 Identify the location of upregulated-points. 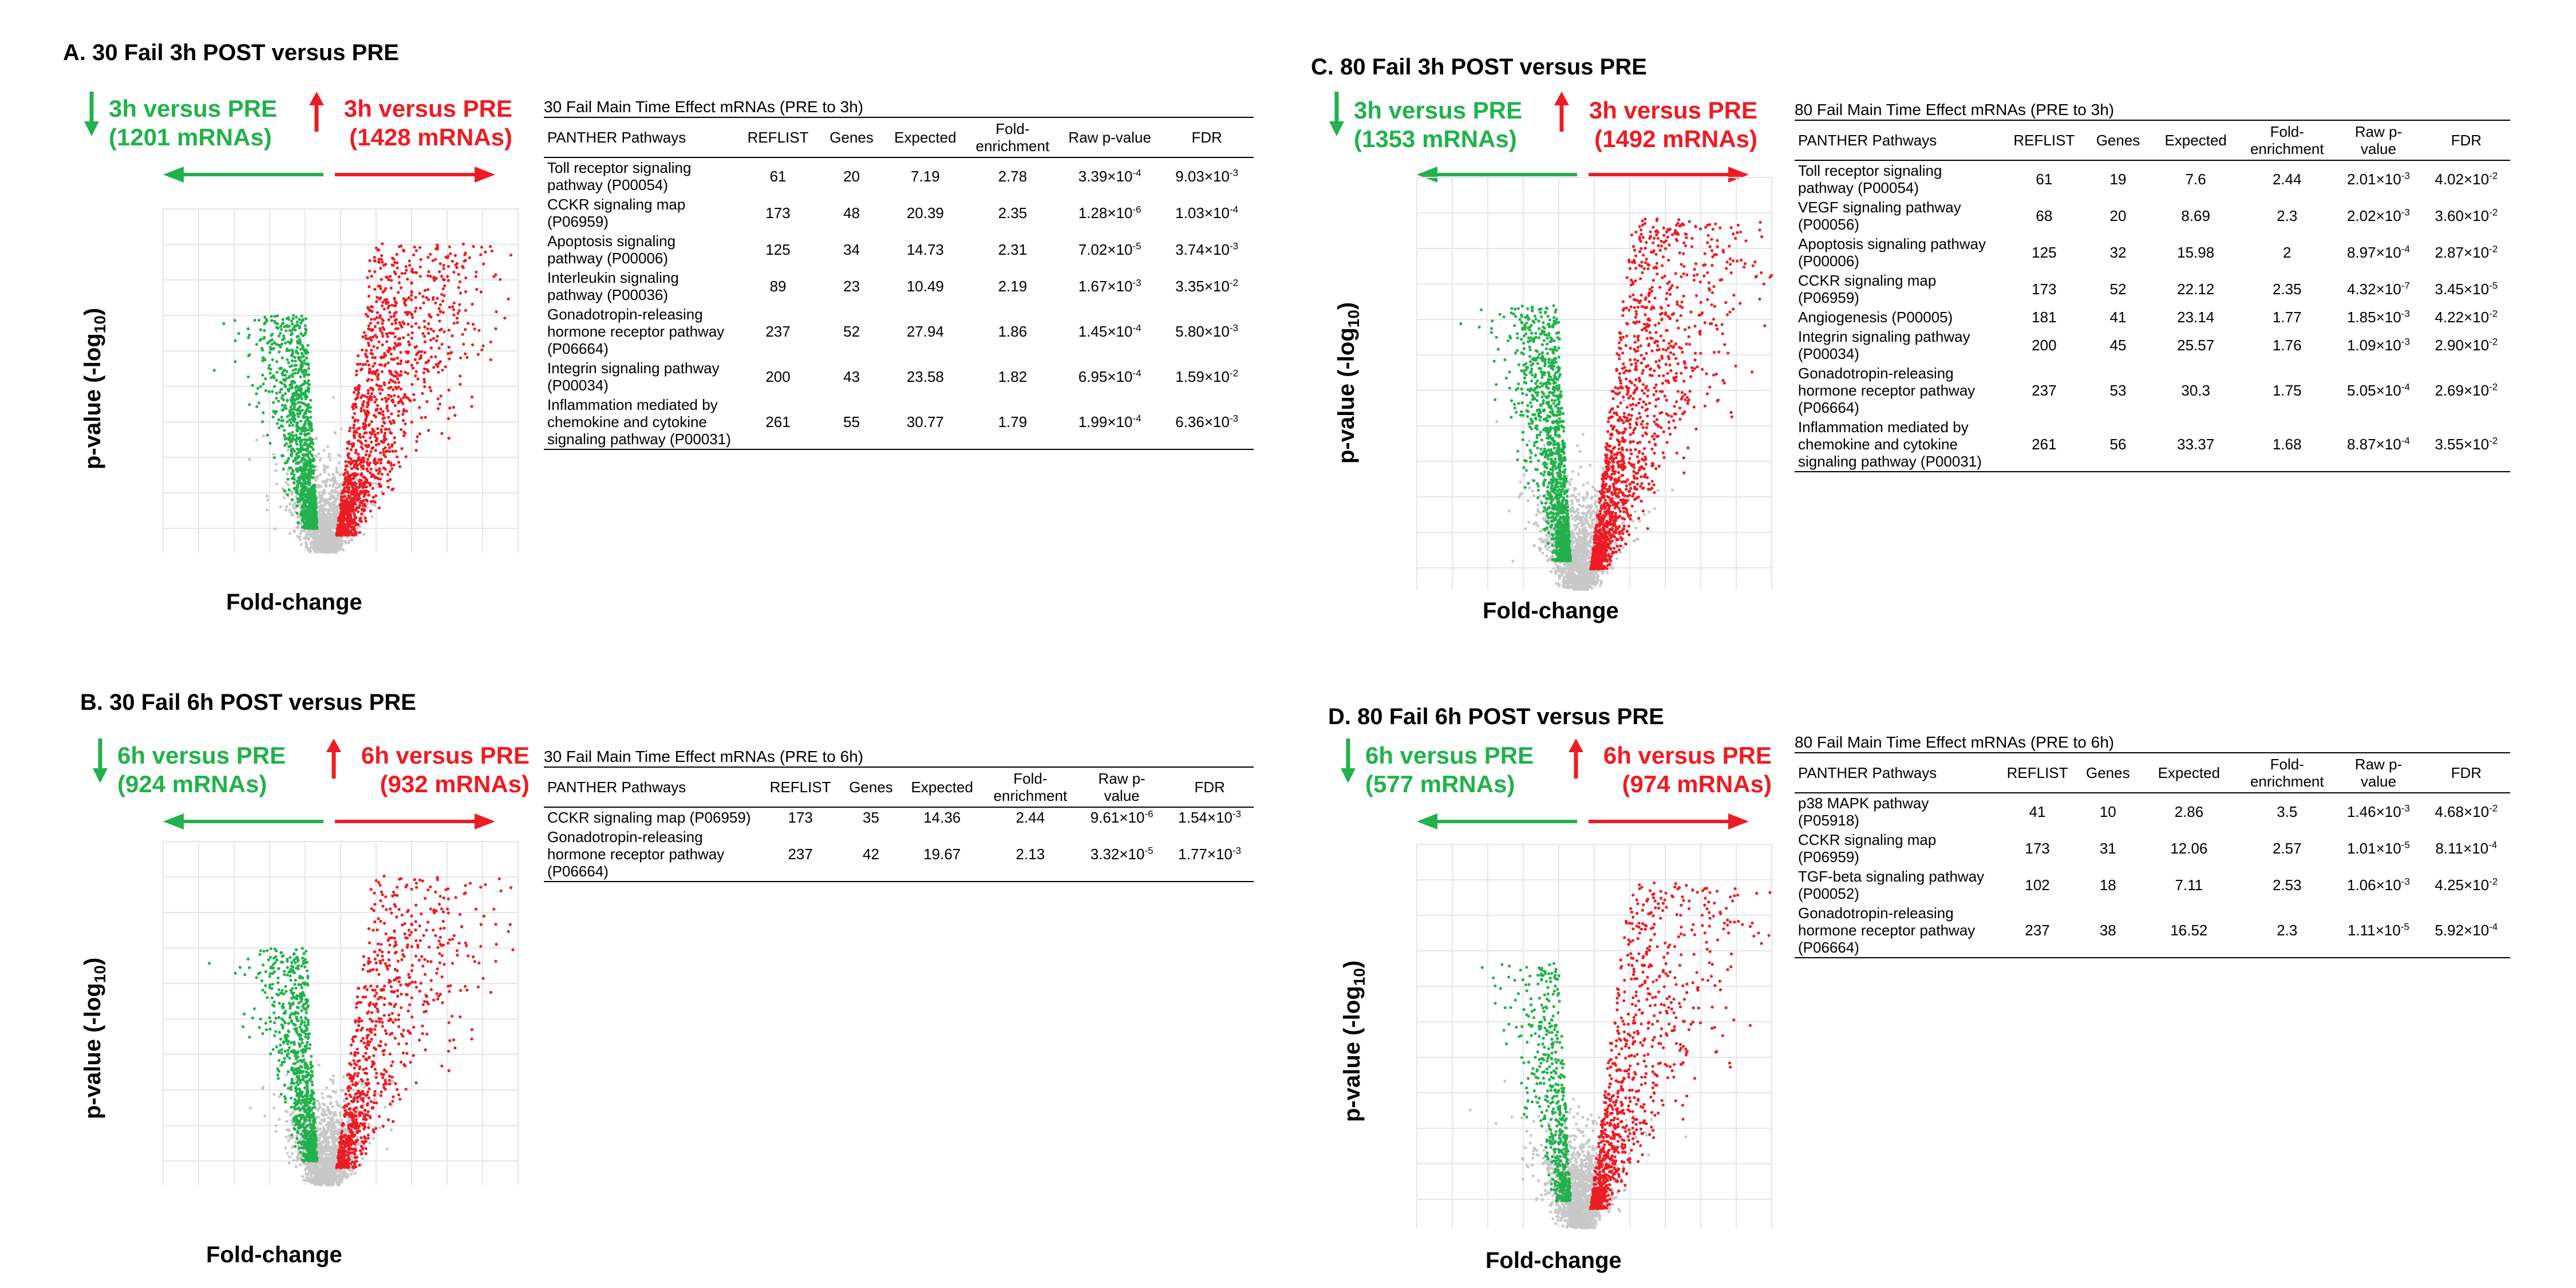
(424, 389).